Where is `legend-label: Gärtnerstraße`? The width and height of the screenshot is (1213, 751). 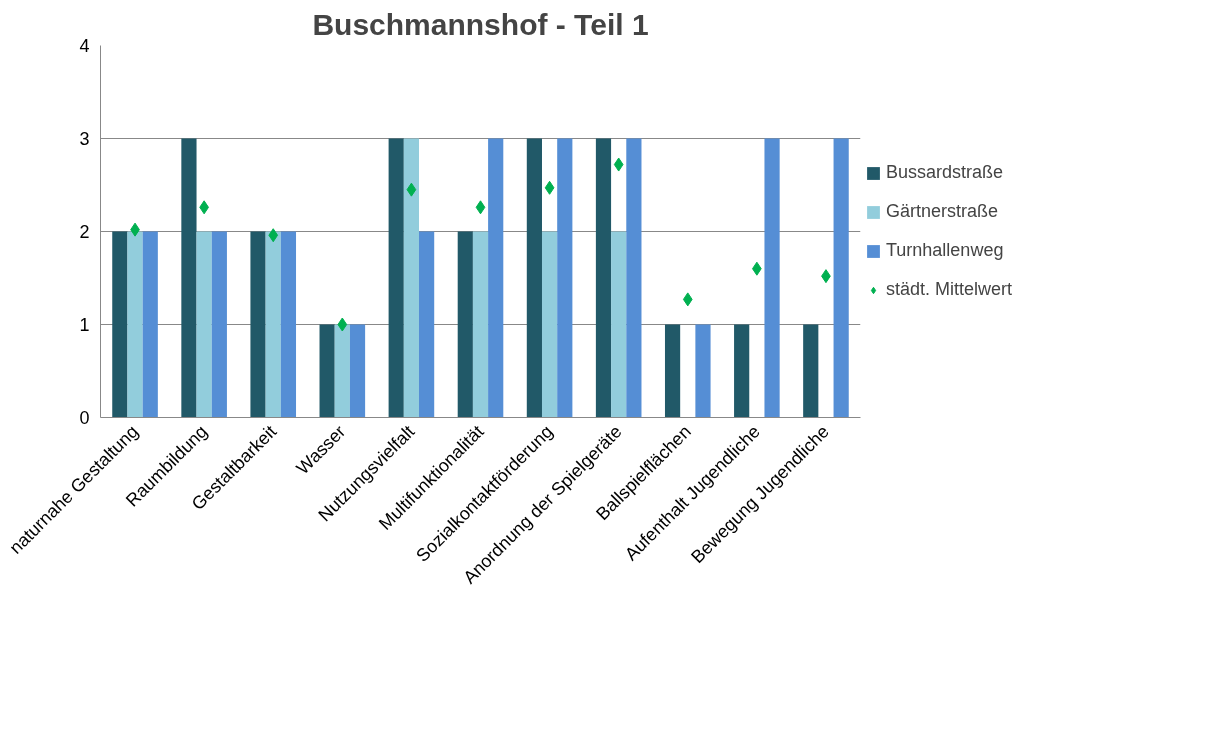 legend-label: Gärtnerstraße is located at coordinates (942, 211).